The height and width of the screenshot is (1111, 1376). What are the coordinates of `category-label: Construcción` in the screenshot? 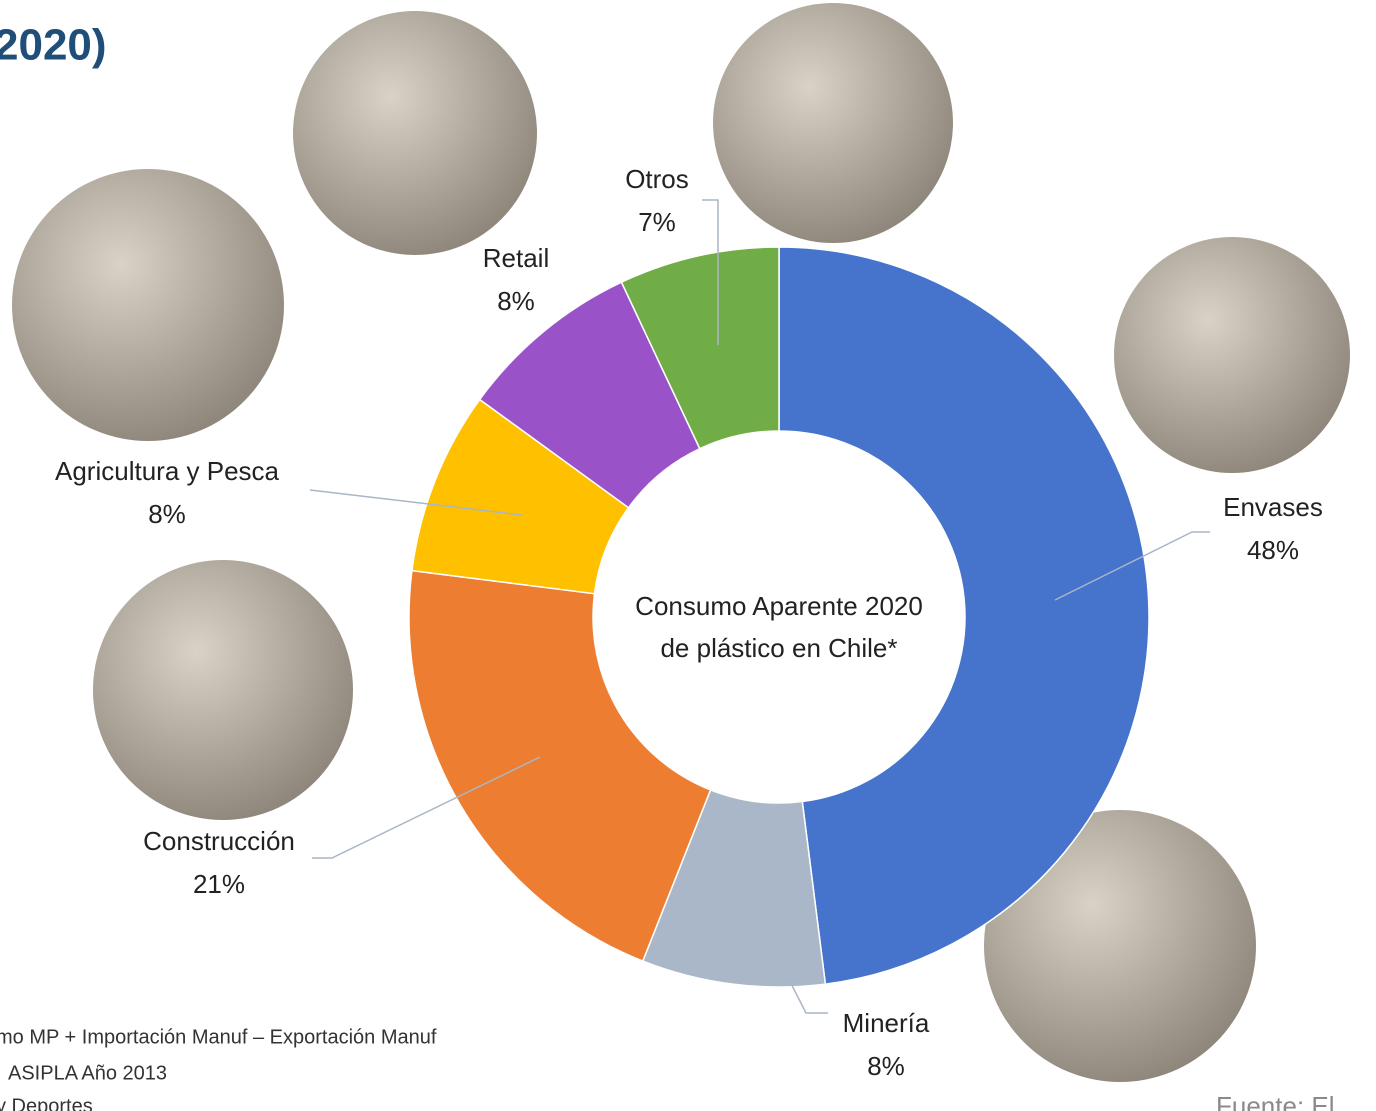 It's located at (219, 841).